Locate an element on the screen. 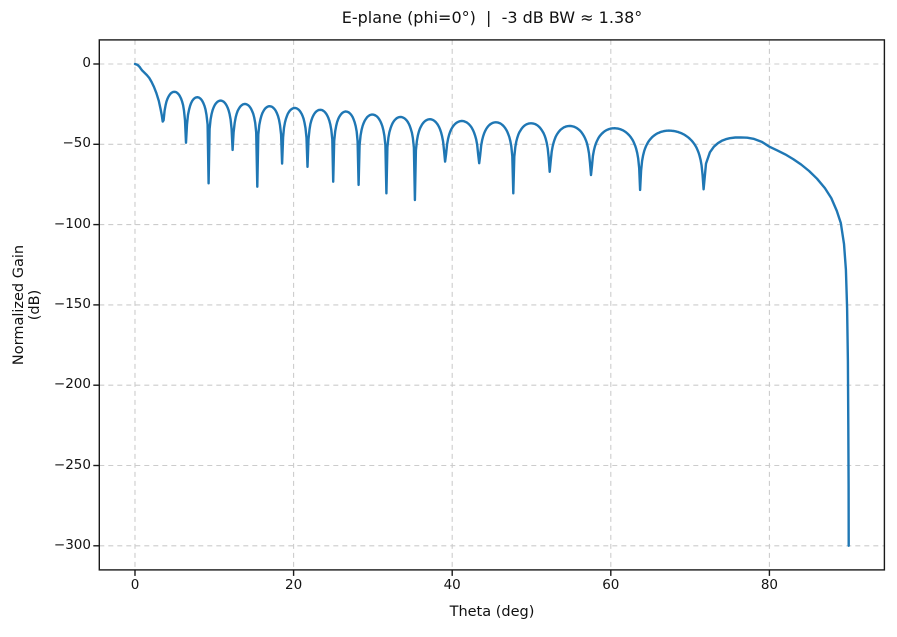 The height and width of the screenshot is (637, 897). x-tick-label: 0 is located at coordinates (135, 585).